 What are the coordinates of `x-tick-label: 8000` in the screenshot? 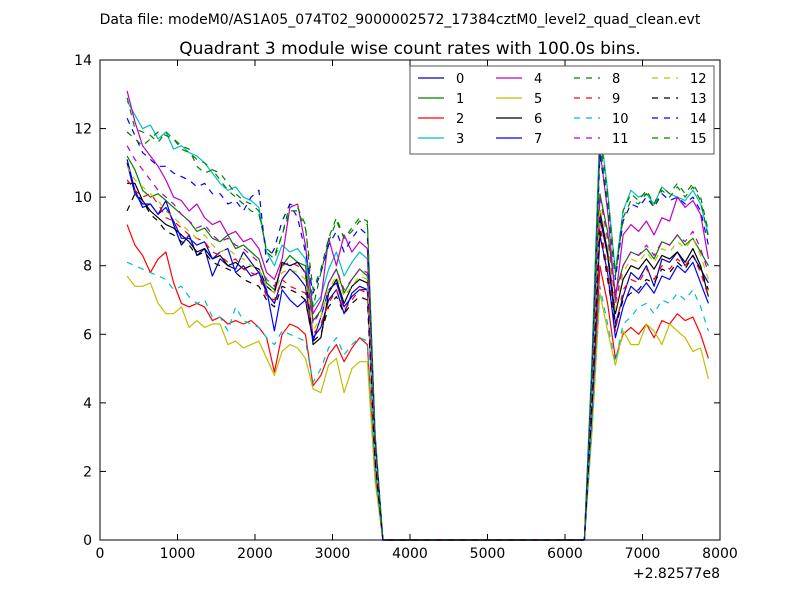 It's located at (720, 554).